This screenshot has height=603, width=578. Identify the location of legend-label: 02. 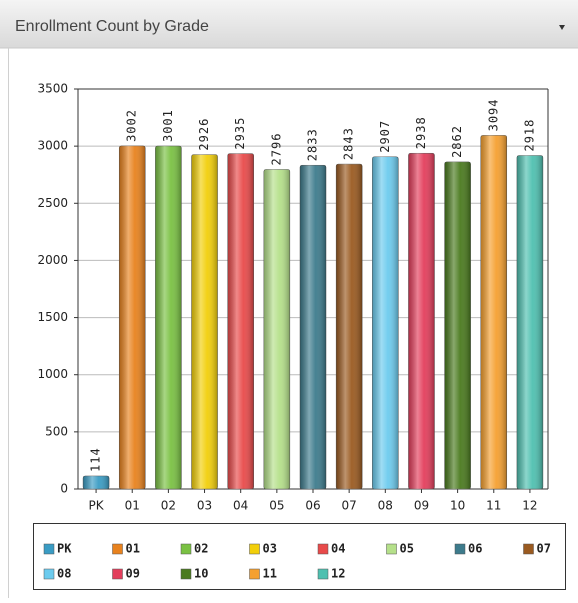
(201, 549).